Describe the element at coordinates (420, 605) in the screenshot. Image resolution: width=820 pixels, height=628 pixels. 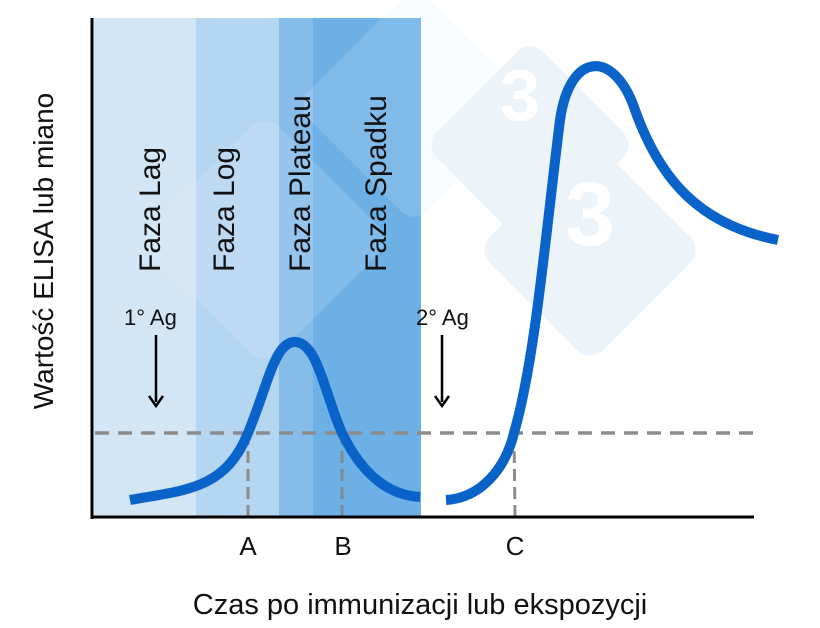
I see `x-axis-title: Czas po immunizacji lub ekspozycji` at that location.